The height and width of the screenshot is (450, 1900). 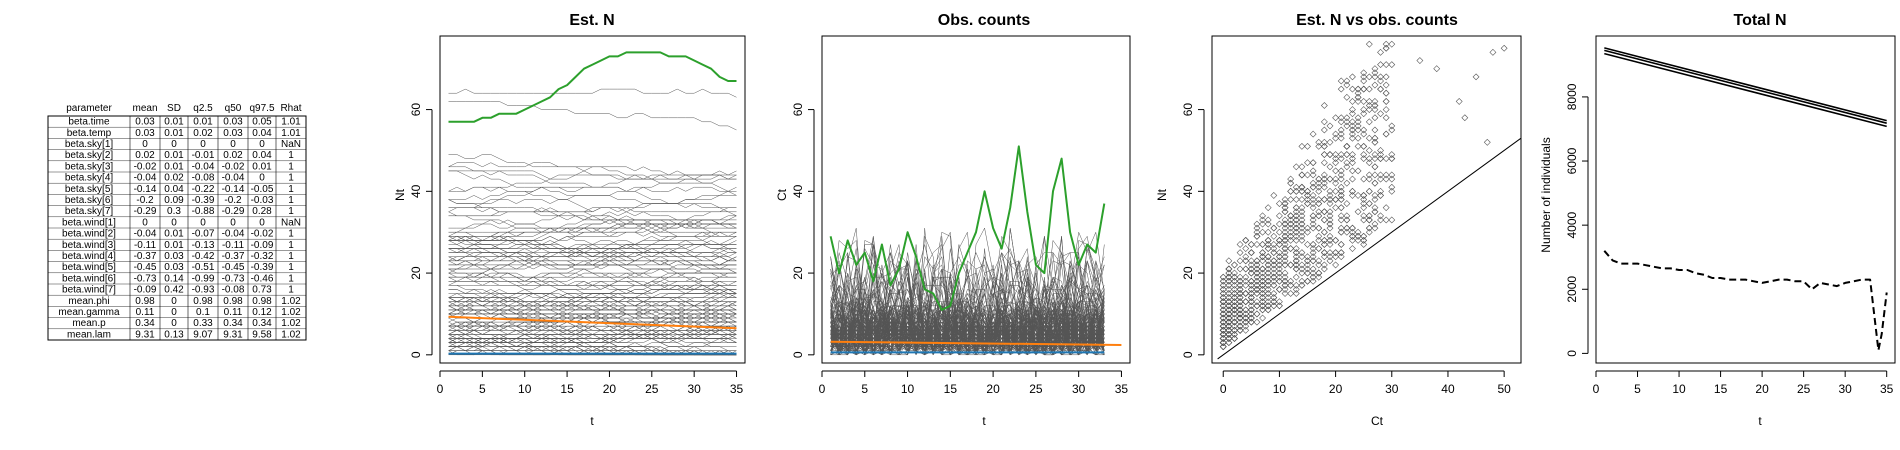 What do you see at coordinates (174, 334) in the screenshot?
I see `table-cell: 0.13` at bounding box center [174, 334].